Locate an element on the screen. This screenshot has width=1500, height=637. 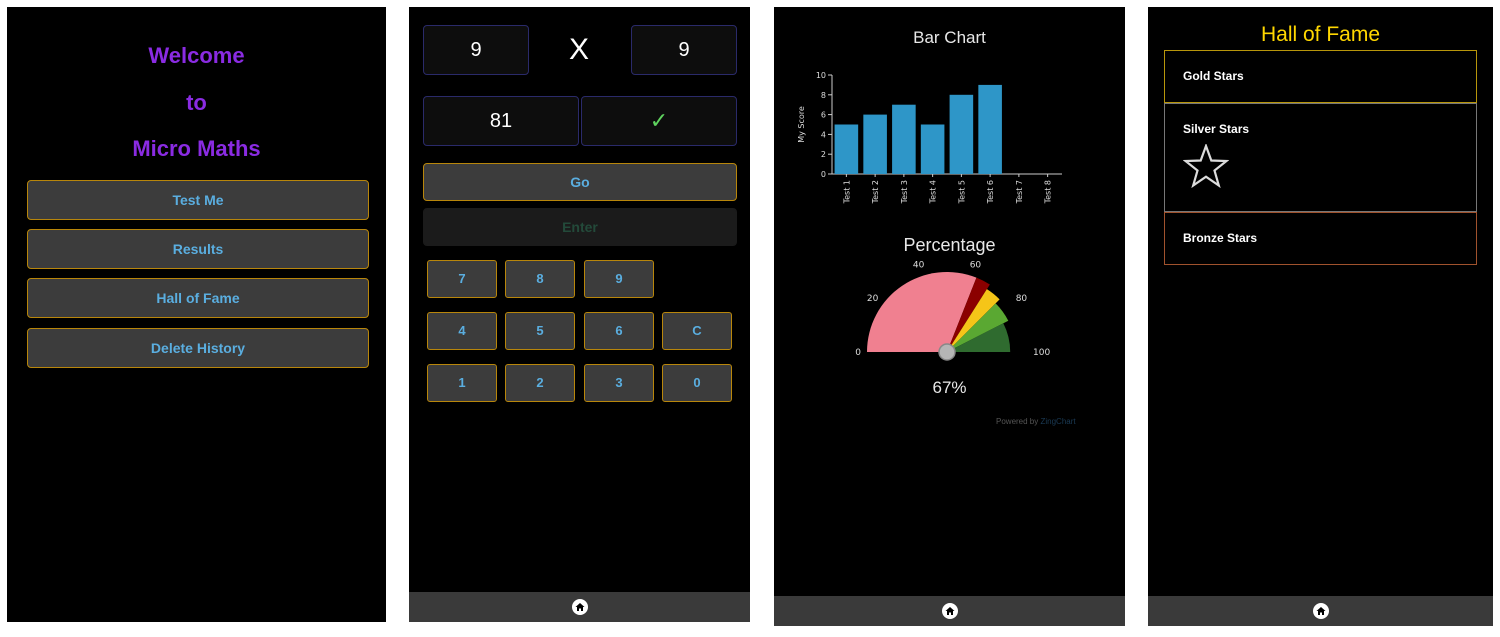
y-tick-label: 0 is located at coordinates (823, 174).